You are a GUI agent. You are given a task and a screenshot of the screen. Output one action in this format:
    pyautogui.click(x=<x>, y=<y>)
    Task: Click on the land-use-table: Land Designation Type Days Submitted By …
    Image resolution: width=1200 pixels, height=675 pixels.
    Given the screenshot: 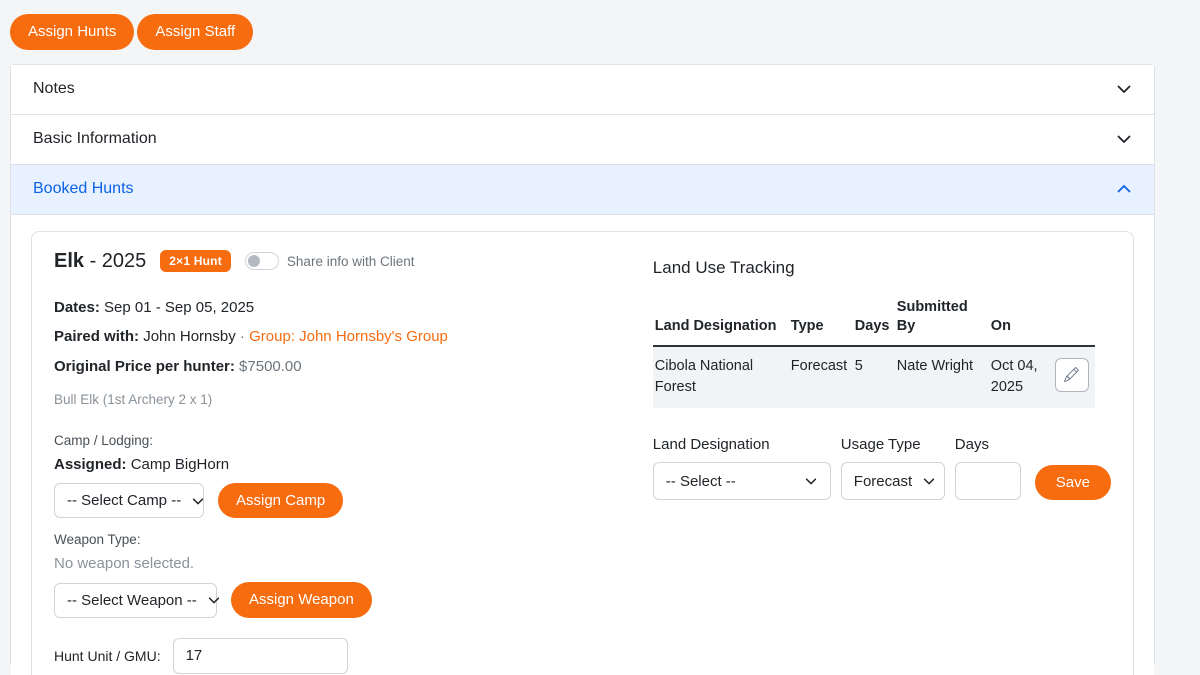 What is the action you would take?
    pyautogui.click(x=873, y=351)
    